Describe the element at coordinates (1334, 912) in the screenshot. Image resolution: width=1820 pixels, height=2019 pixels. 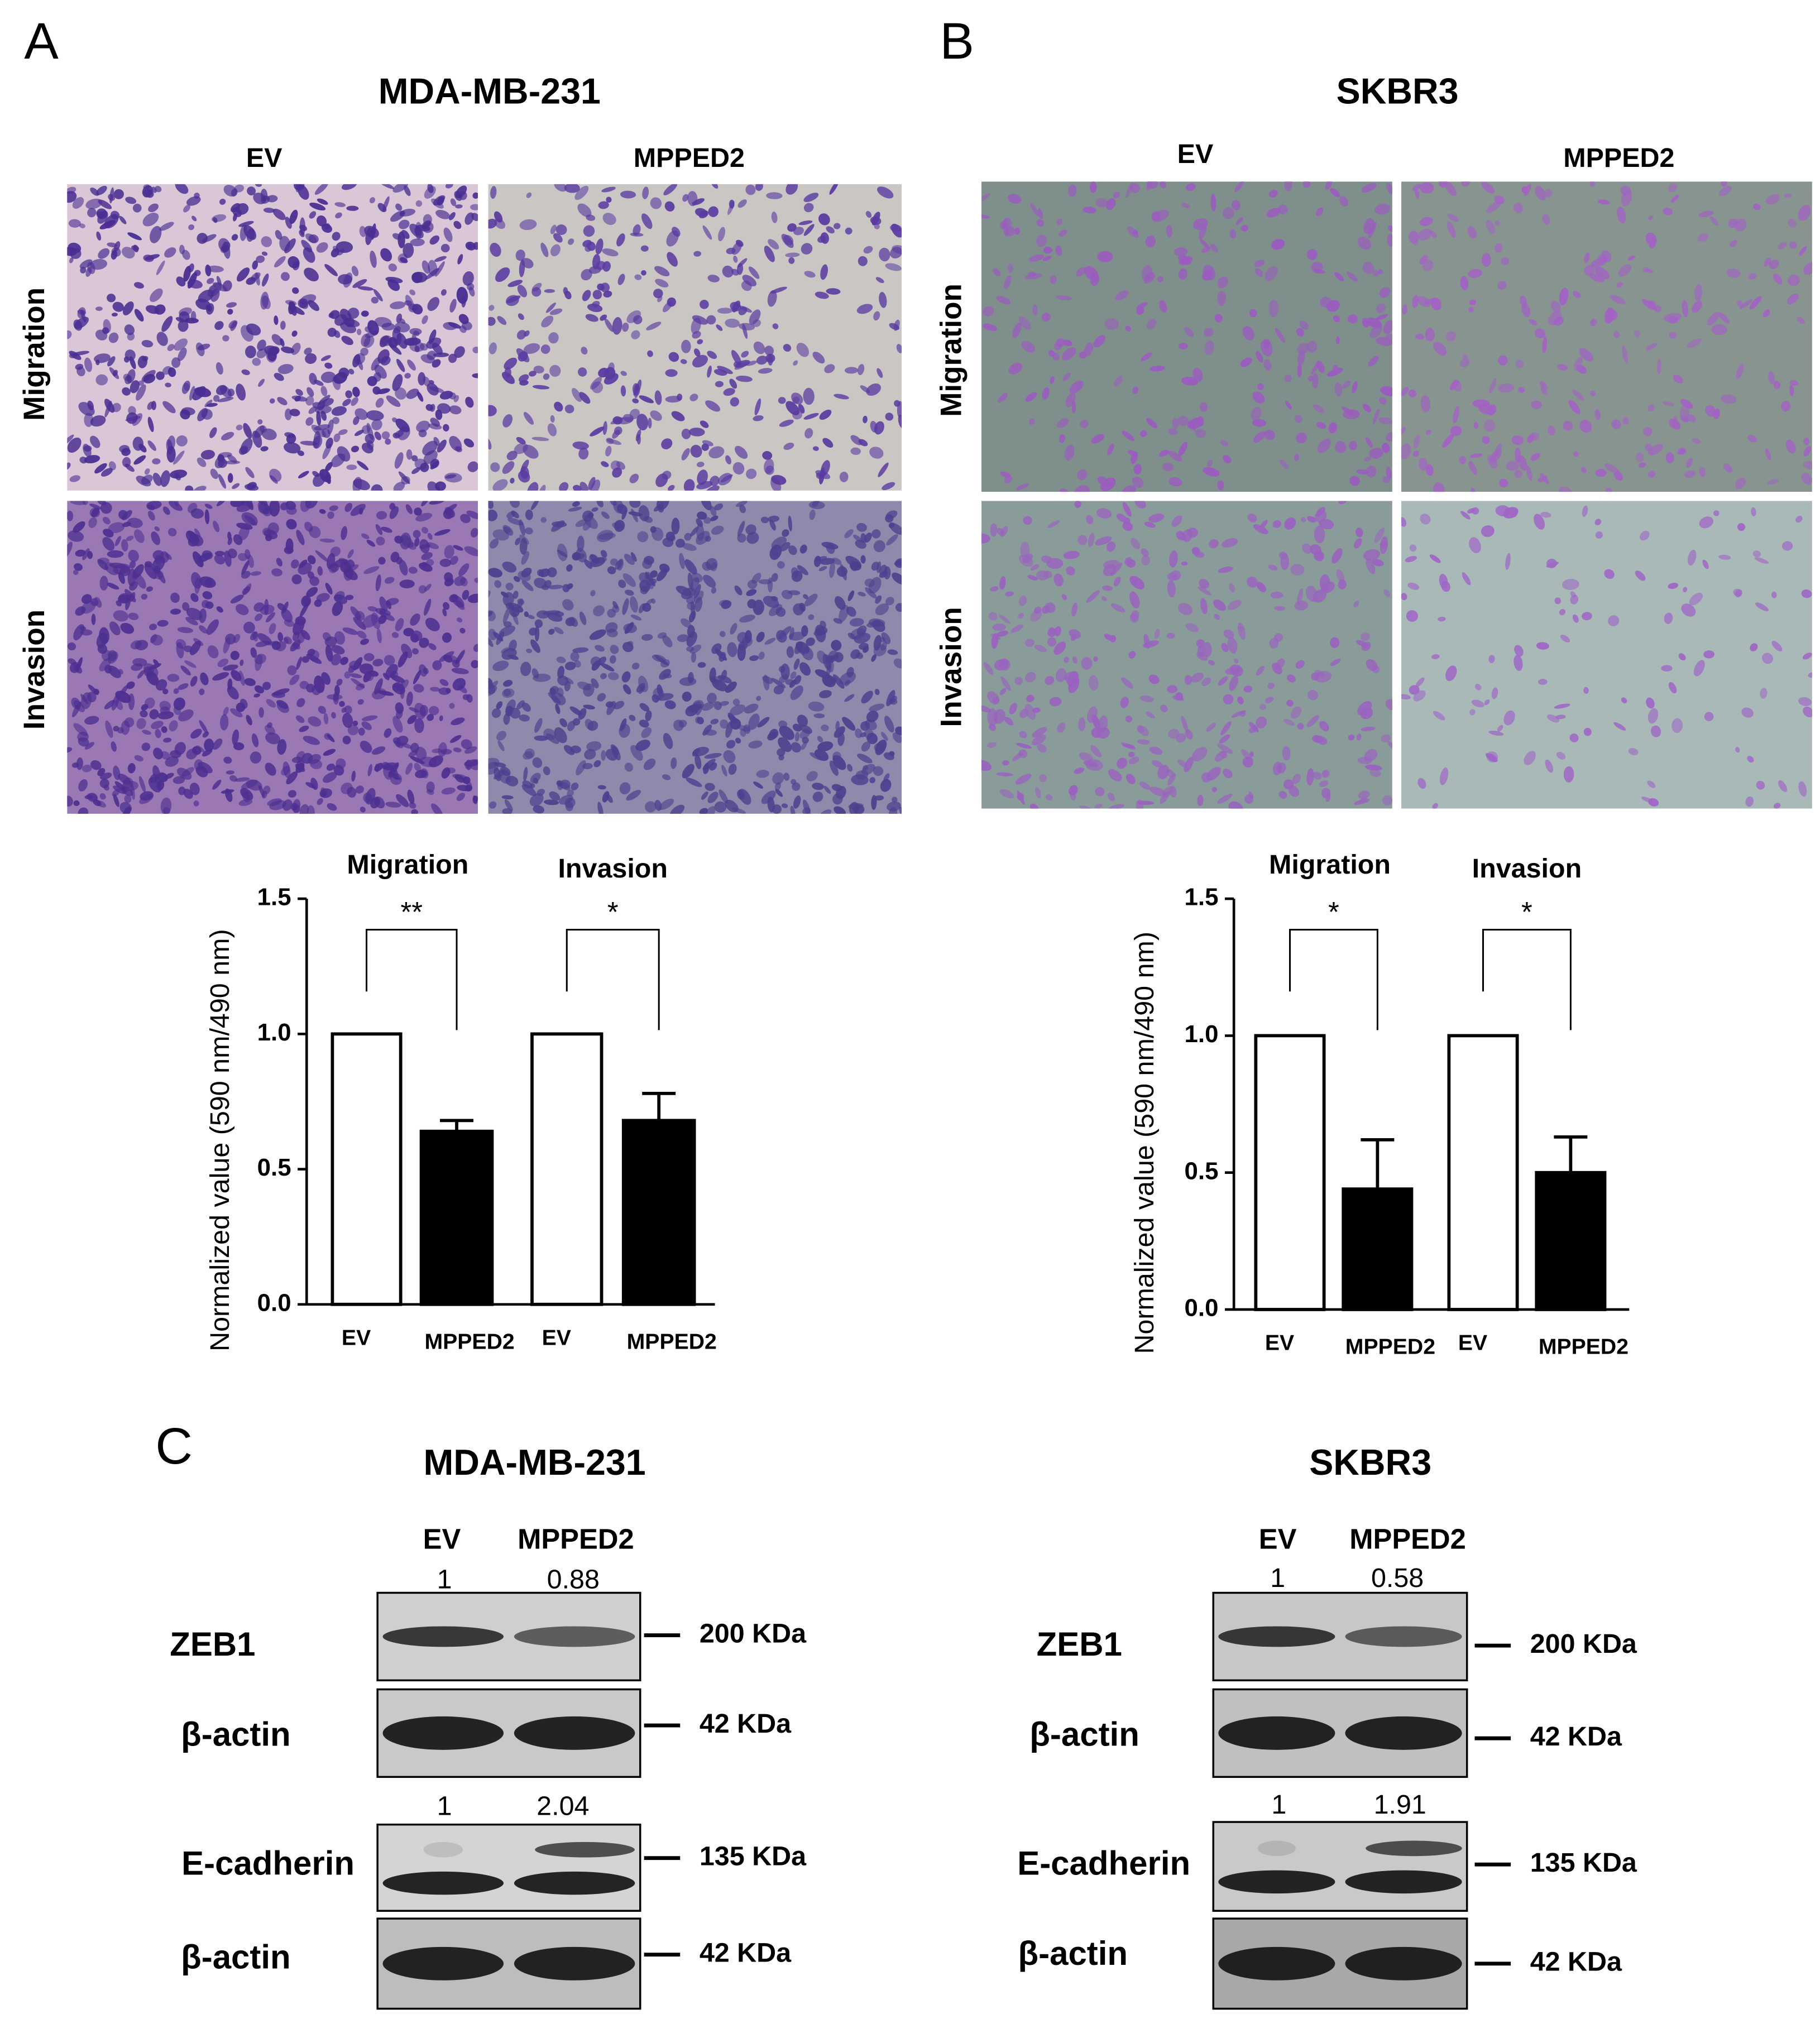
I see `significance-label: *` at that location.